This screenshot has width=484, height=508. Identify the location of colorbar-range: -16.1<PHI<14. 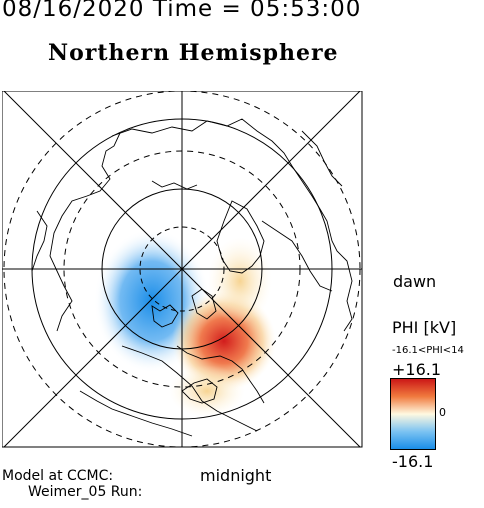
(428, 350).